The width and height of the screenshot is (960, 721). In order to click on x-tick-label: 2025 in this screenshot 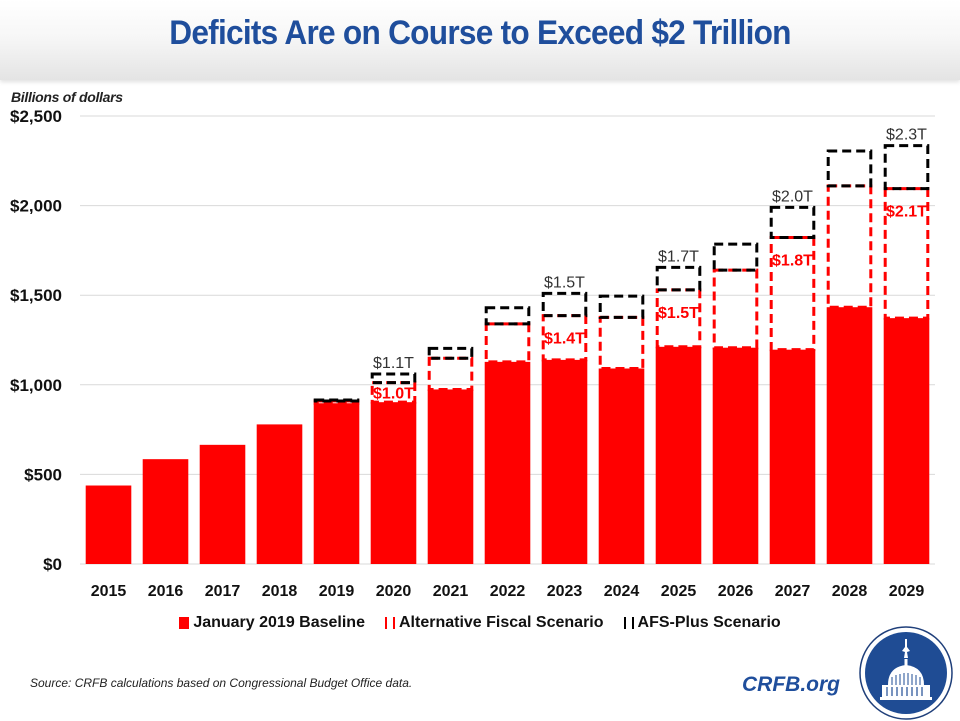, I will do `click(679, 591)`.